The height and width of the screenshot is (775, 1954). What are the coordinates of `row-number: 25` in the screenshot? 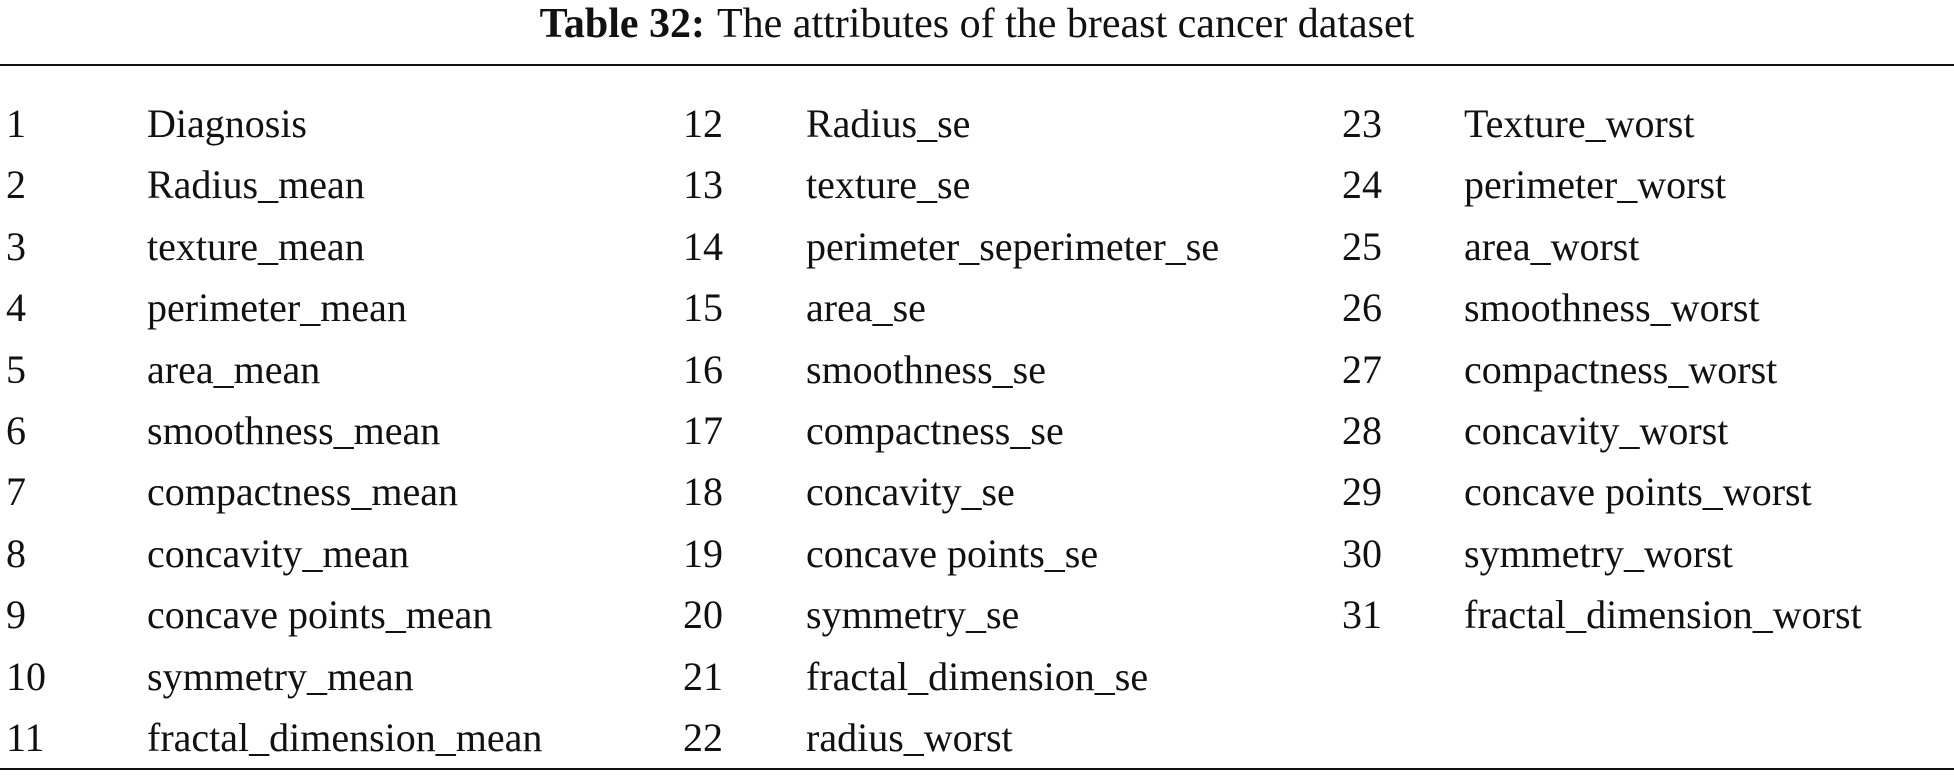 It's located at (1362, 246).